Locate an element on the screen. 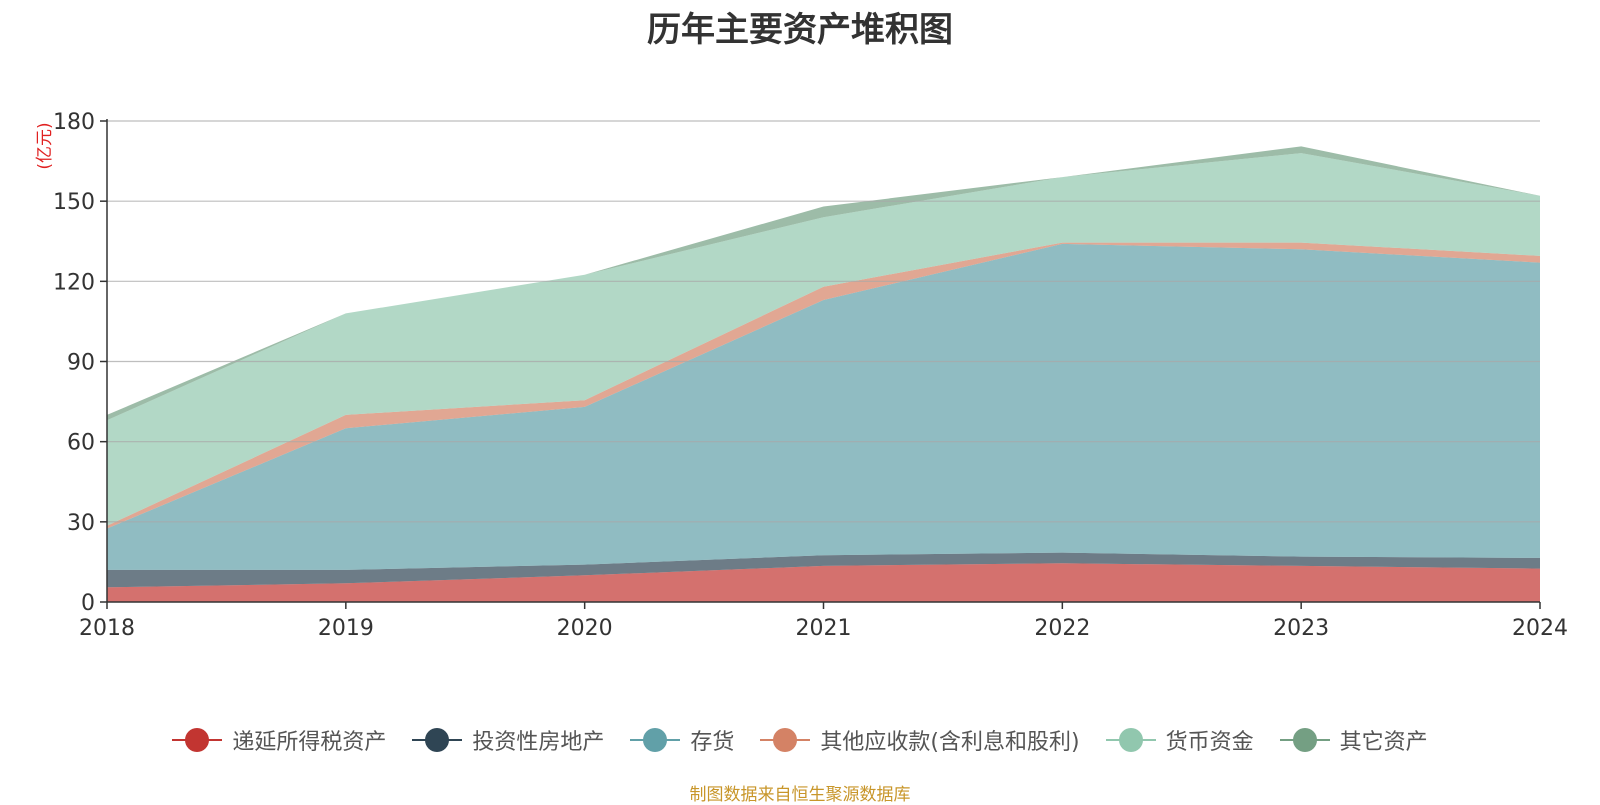 The image size is (1600, 805). y-unit-label: (亿元) is located at coordinates (45, 145).